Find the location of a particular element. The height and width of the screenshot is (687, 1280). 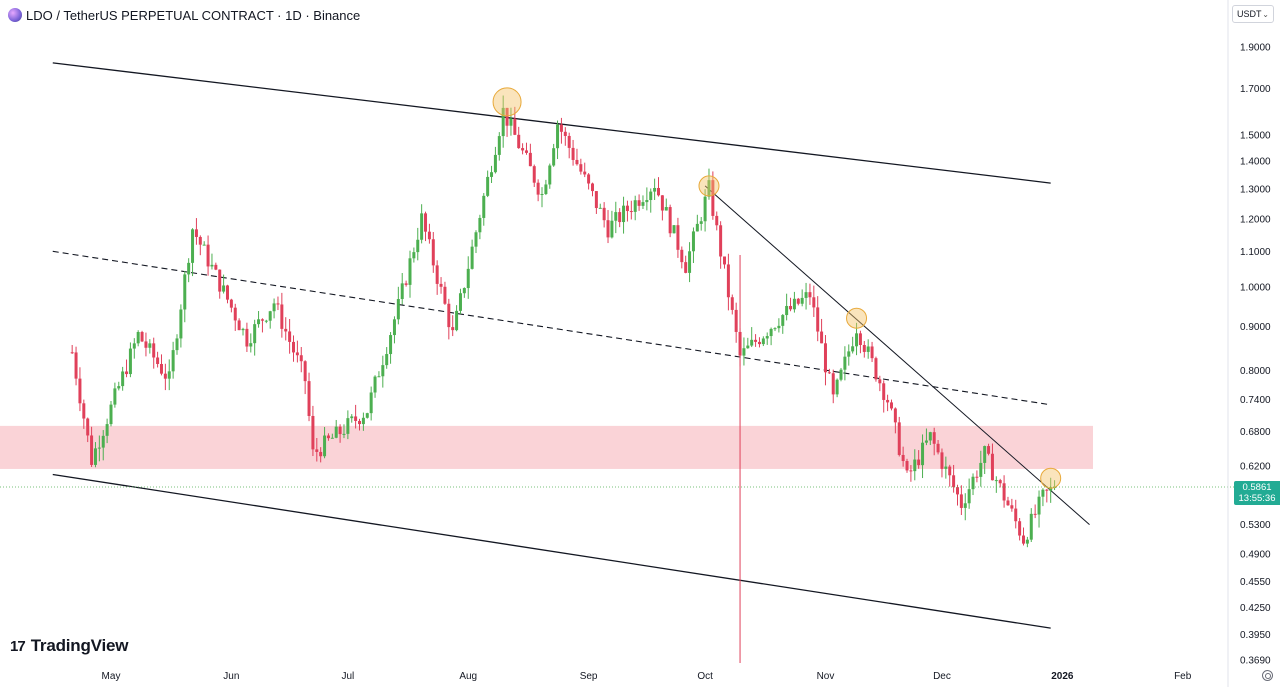

price-tick-label: 0.9000 is located at coordinates (1255, 327).